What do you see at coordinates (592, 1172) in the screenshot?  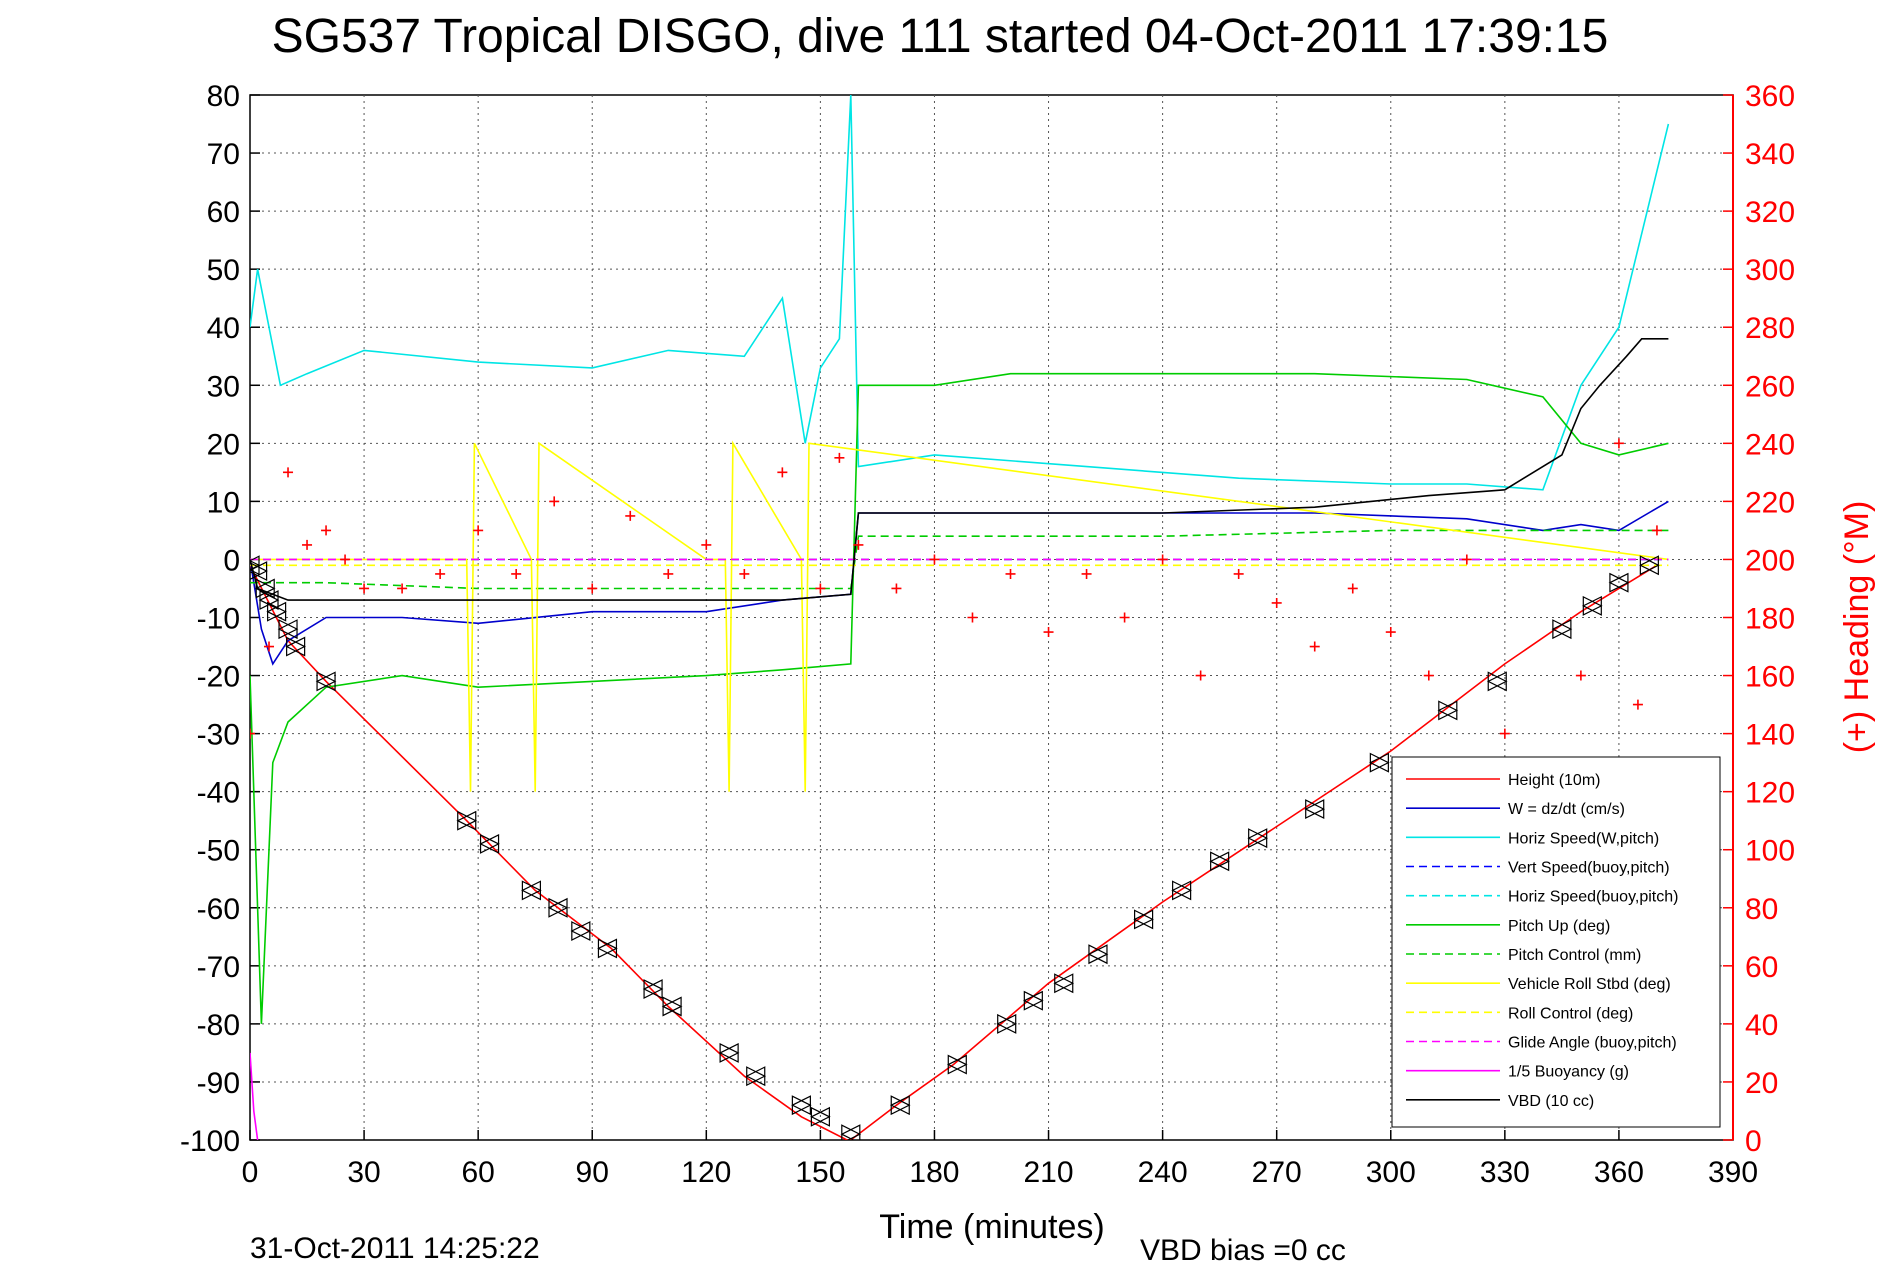 I see `x-tick-label: 90` at bounding box center [592, 1172].